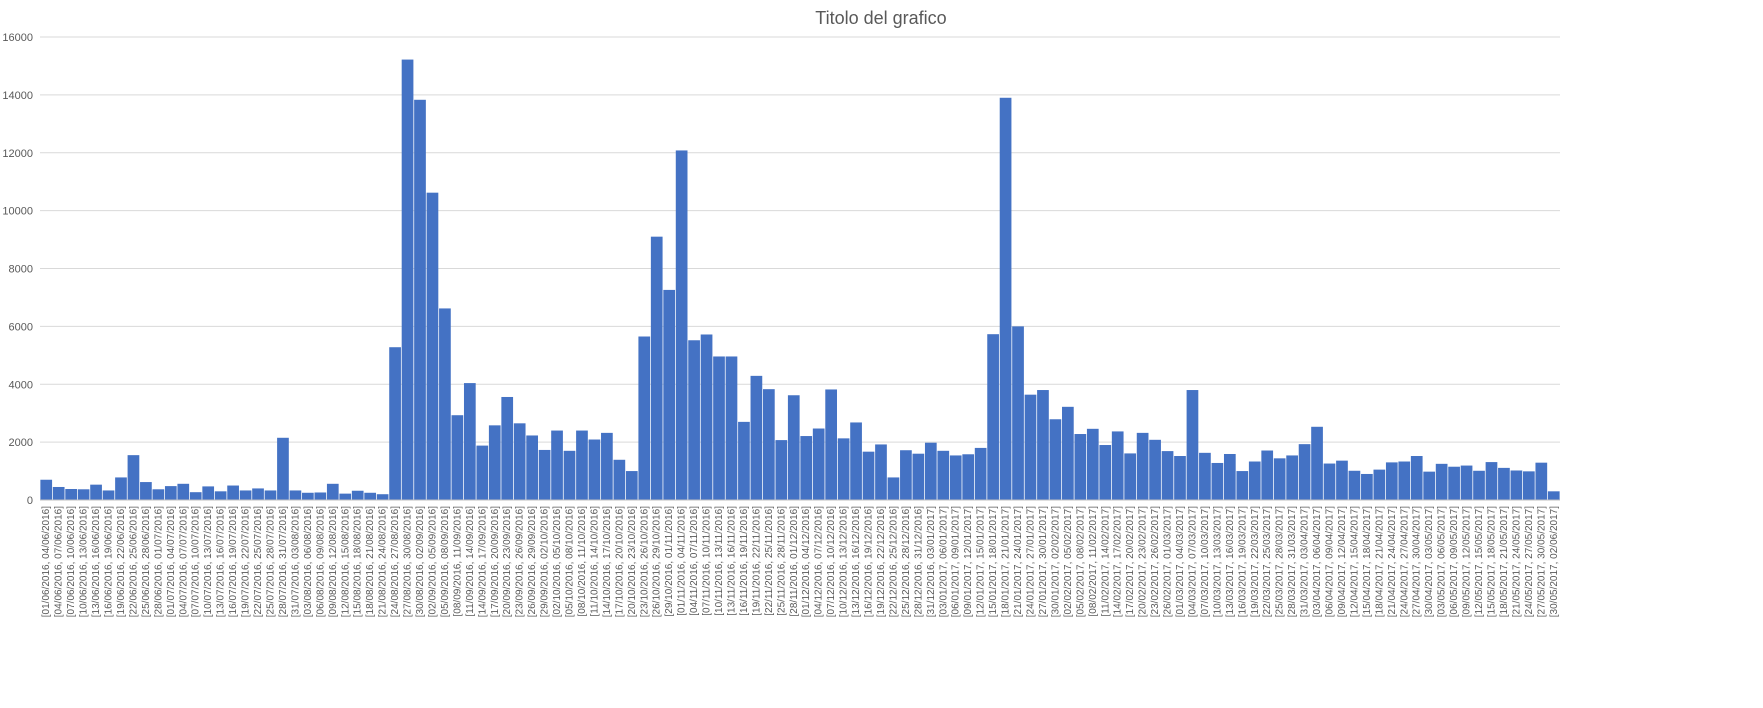  Describe the element at coordinates (1491, 561) in the screenshot. I see `x-tick-label: [15/05/2017, 18/05/2017]` at that location.